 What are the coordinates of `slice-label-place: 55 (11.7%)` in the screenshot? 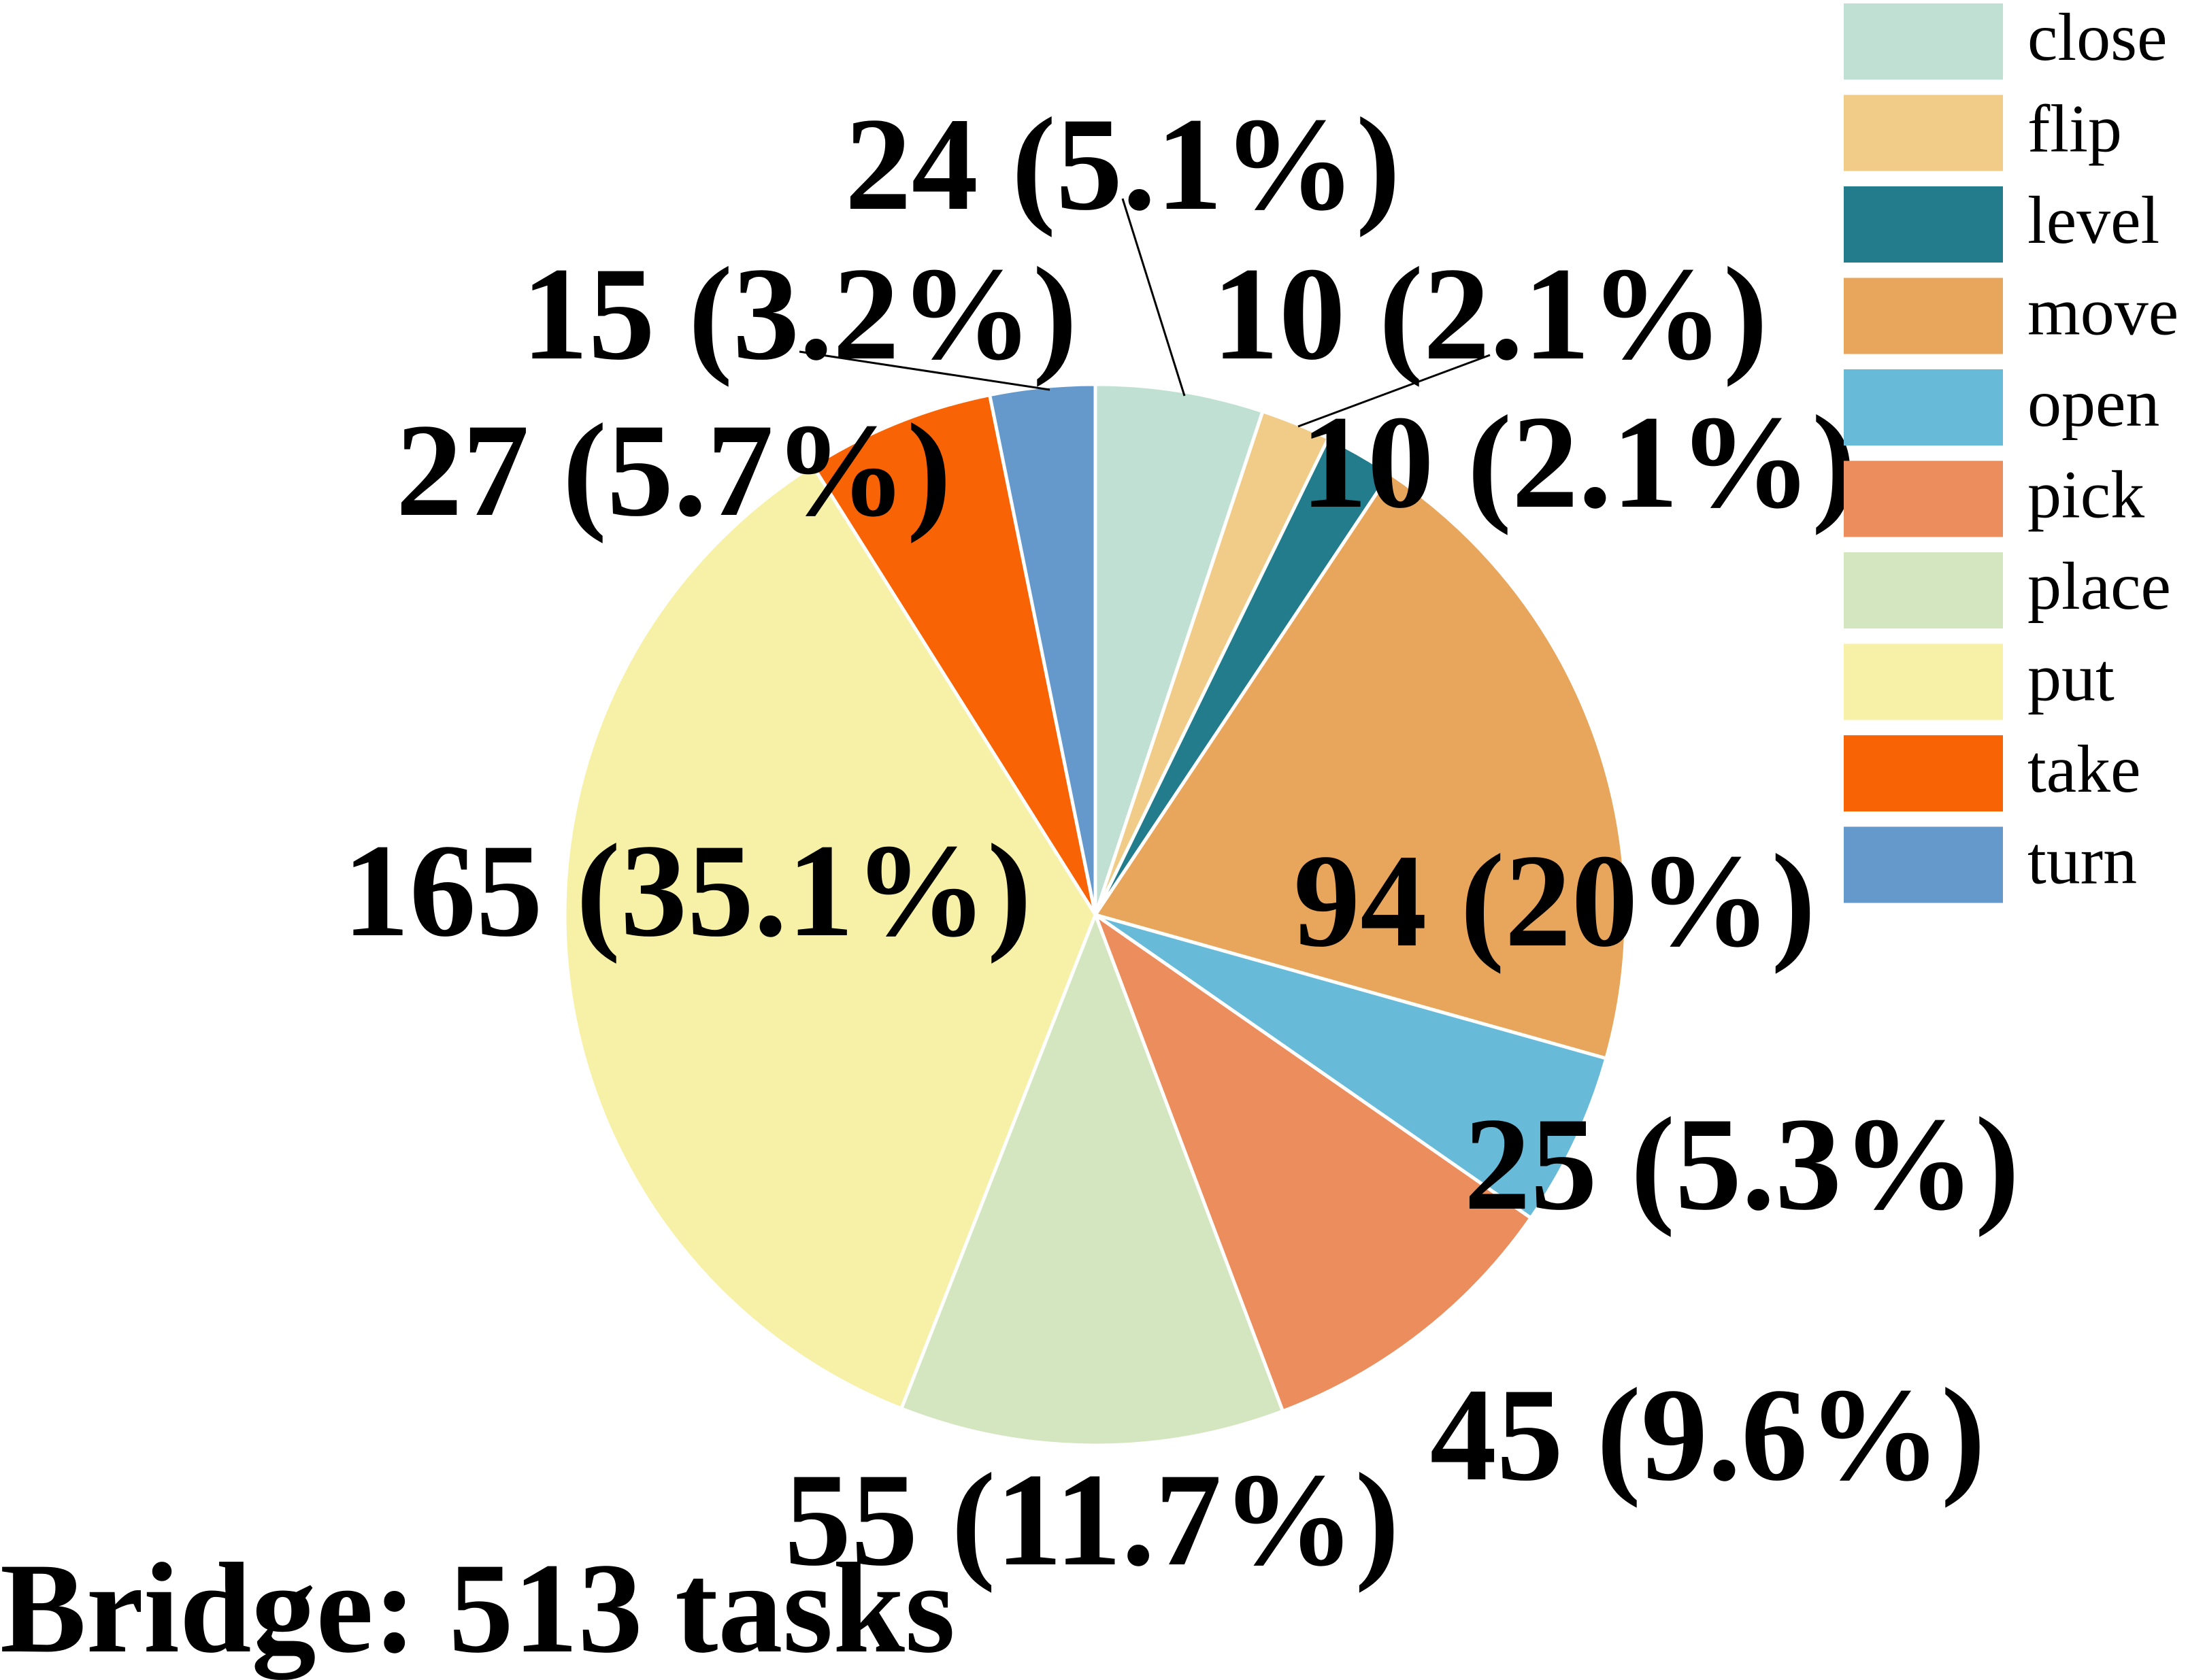 It's located at (1091, 1520).